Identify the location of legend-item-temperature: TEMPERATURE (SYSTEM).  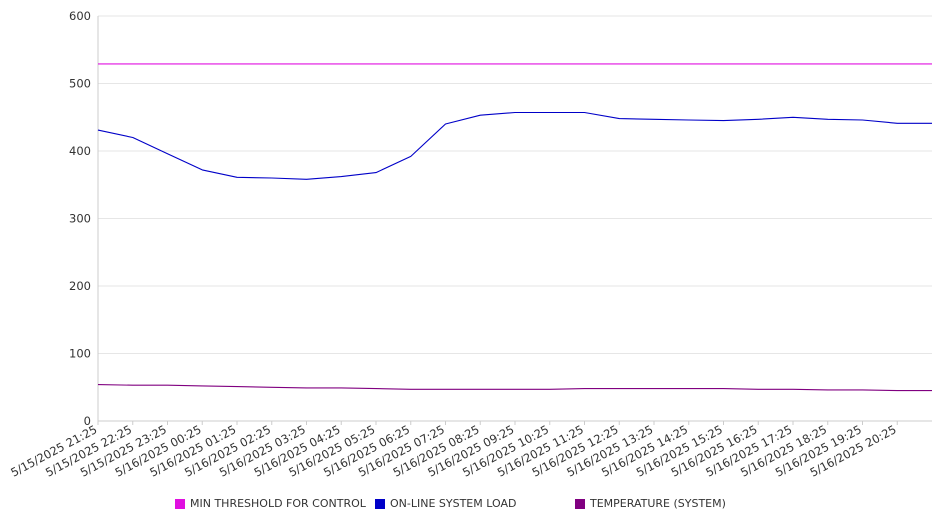
(650, 503).